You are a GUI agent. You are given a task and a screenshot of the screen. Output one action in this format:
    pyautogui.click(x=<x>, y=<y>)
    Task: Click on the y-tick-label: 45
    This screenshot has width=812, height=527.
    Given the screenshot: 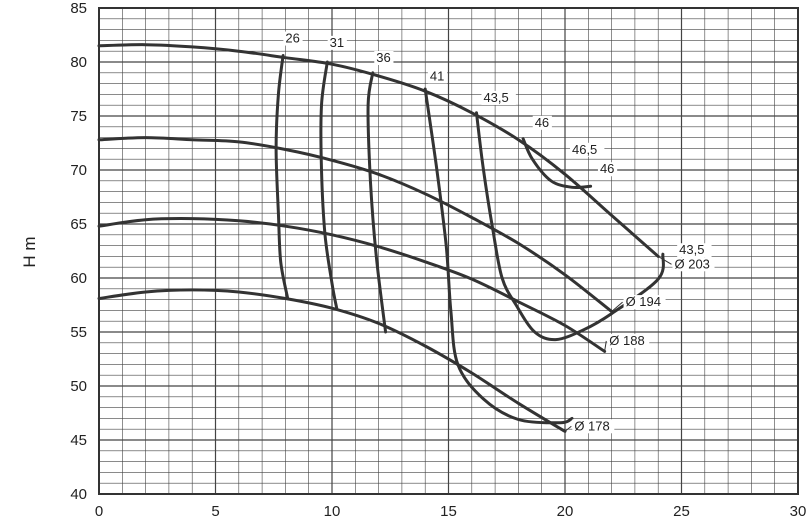 What is the action you would take?
    pyautogui.click(x=78, y=440)
    